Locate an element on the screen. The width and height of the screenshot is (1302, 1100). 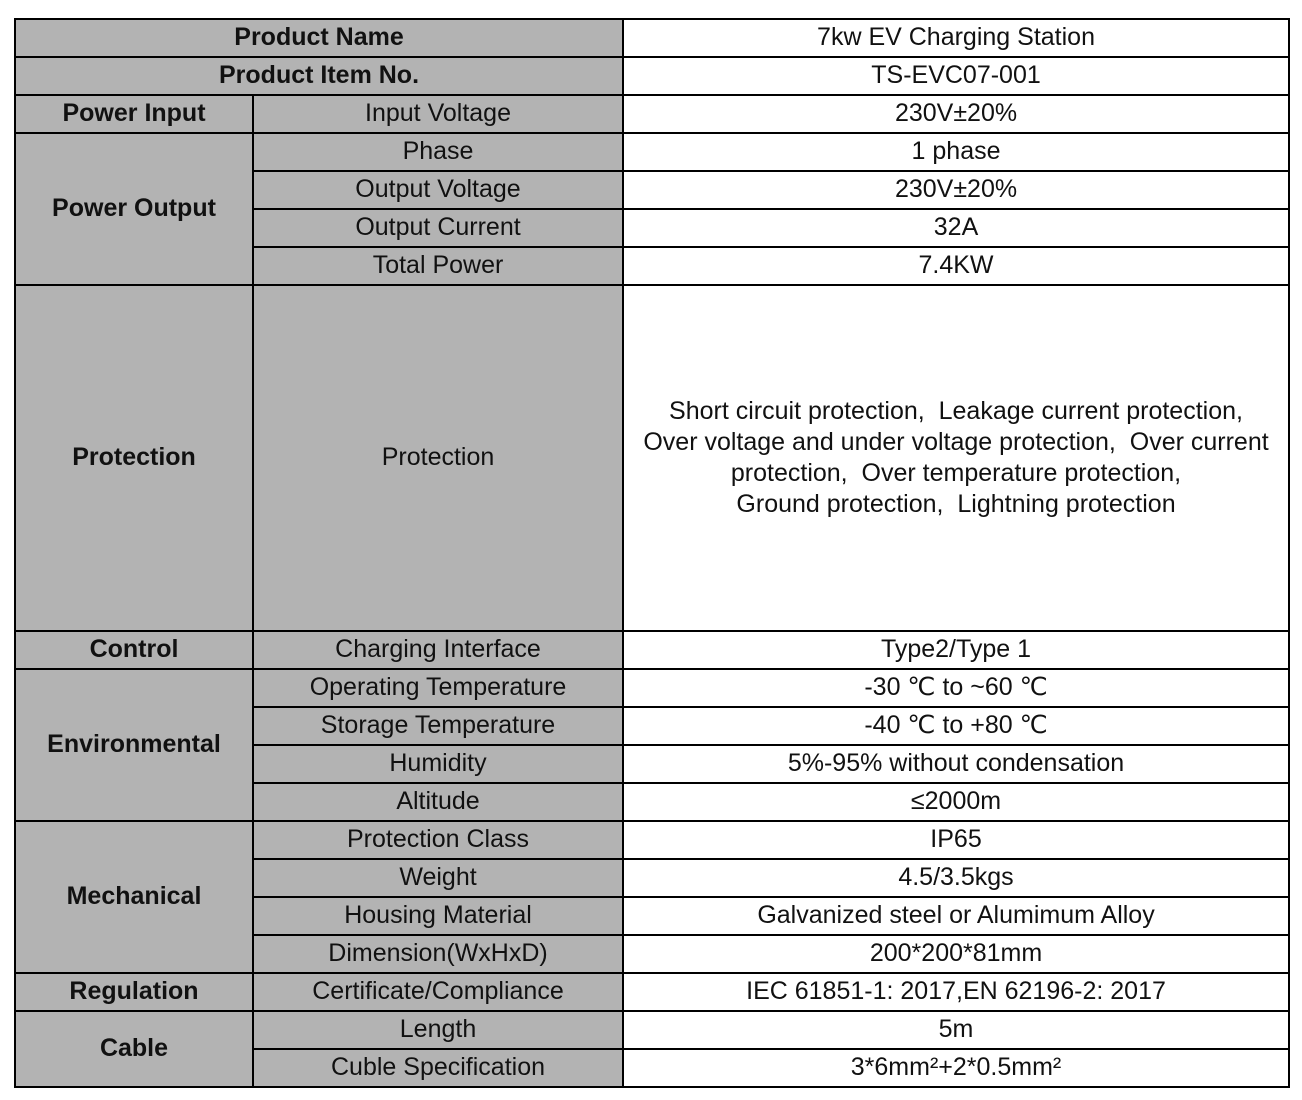
product-item-value: TS-EVC07-001 is located at coordinates (956, 76).